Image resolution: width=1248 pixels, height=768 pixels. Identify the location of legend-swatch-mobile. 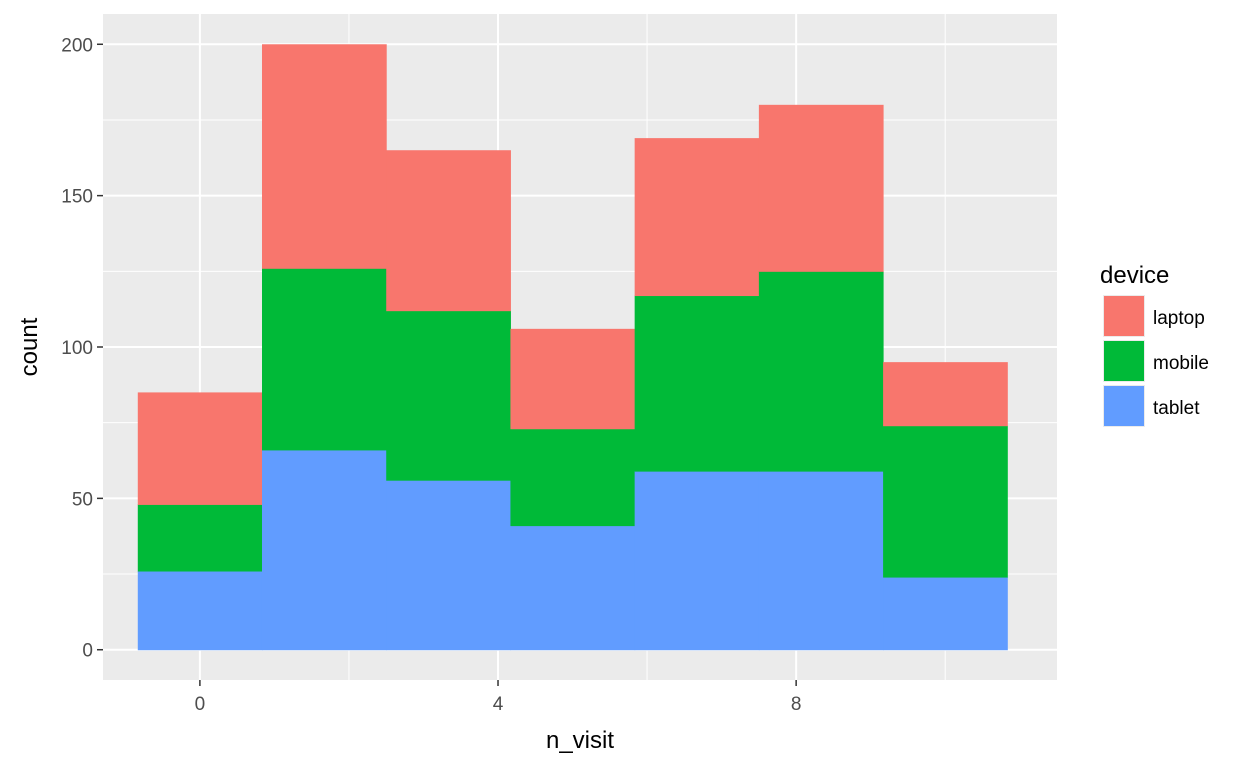
(1124, 361).